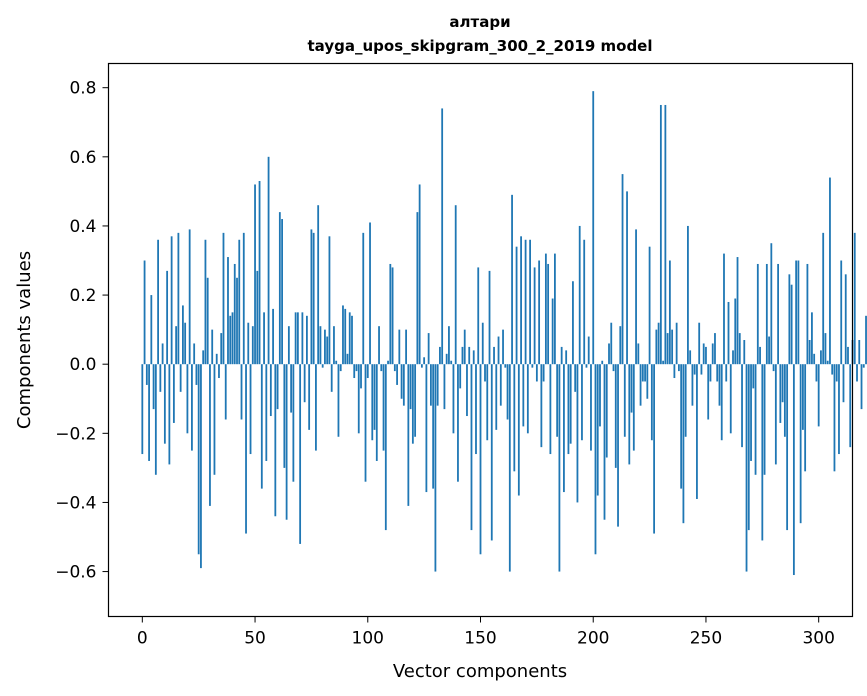 The height and width of the screenshot is (696, 867). I want to click on x-axis-label: Vector components, so click(480, 671).